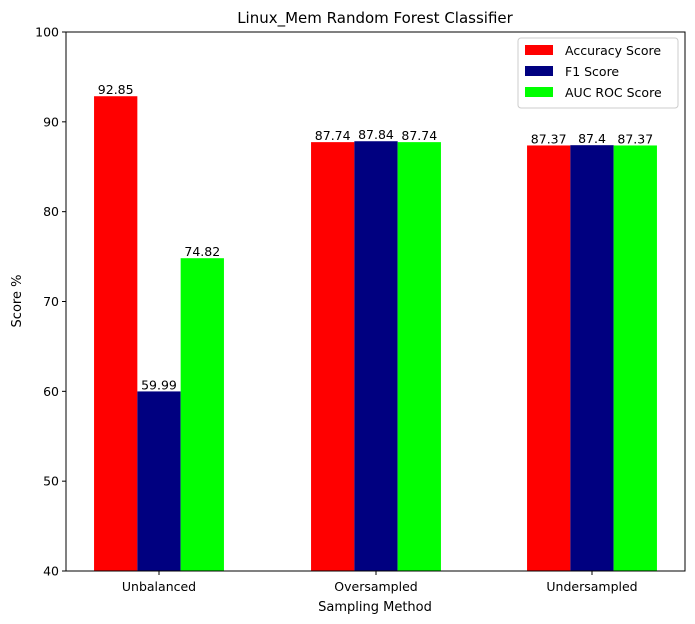  I want to click on legend-frame, so click(598, 73).